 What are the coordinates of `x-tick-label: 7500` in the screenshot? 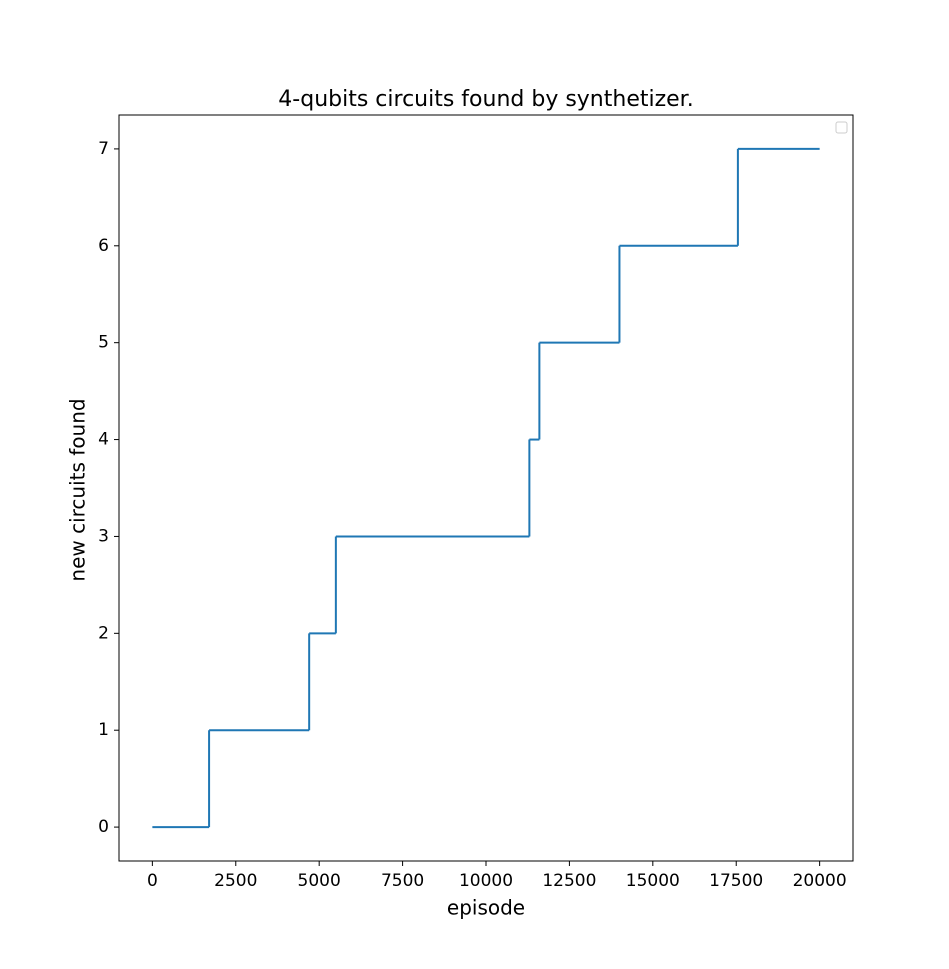 It's located at (402, 881).